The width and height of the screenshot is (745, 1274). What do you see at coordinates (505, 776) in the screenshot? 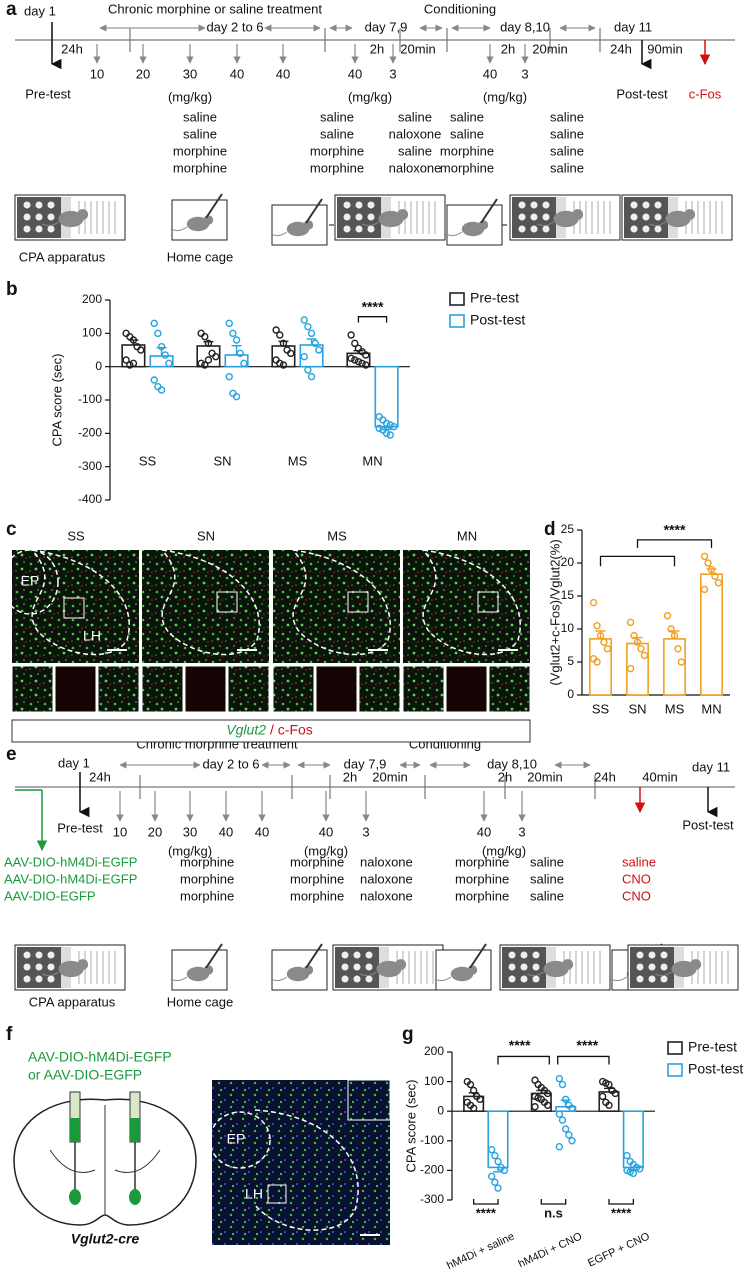
I see `interval-label: 2h` at bounding box center [505, 776].